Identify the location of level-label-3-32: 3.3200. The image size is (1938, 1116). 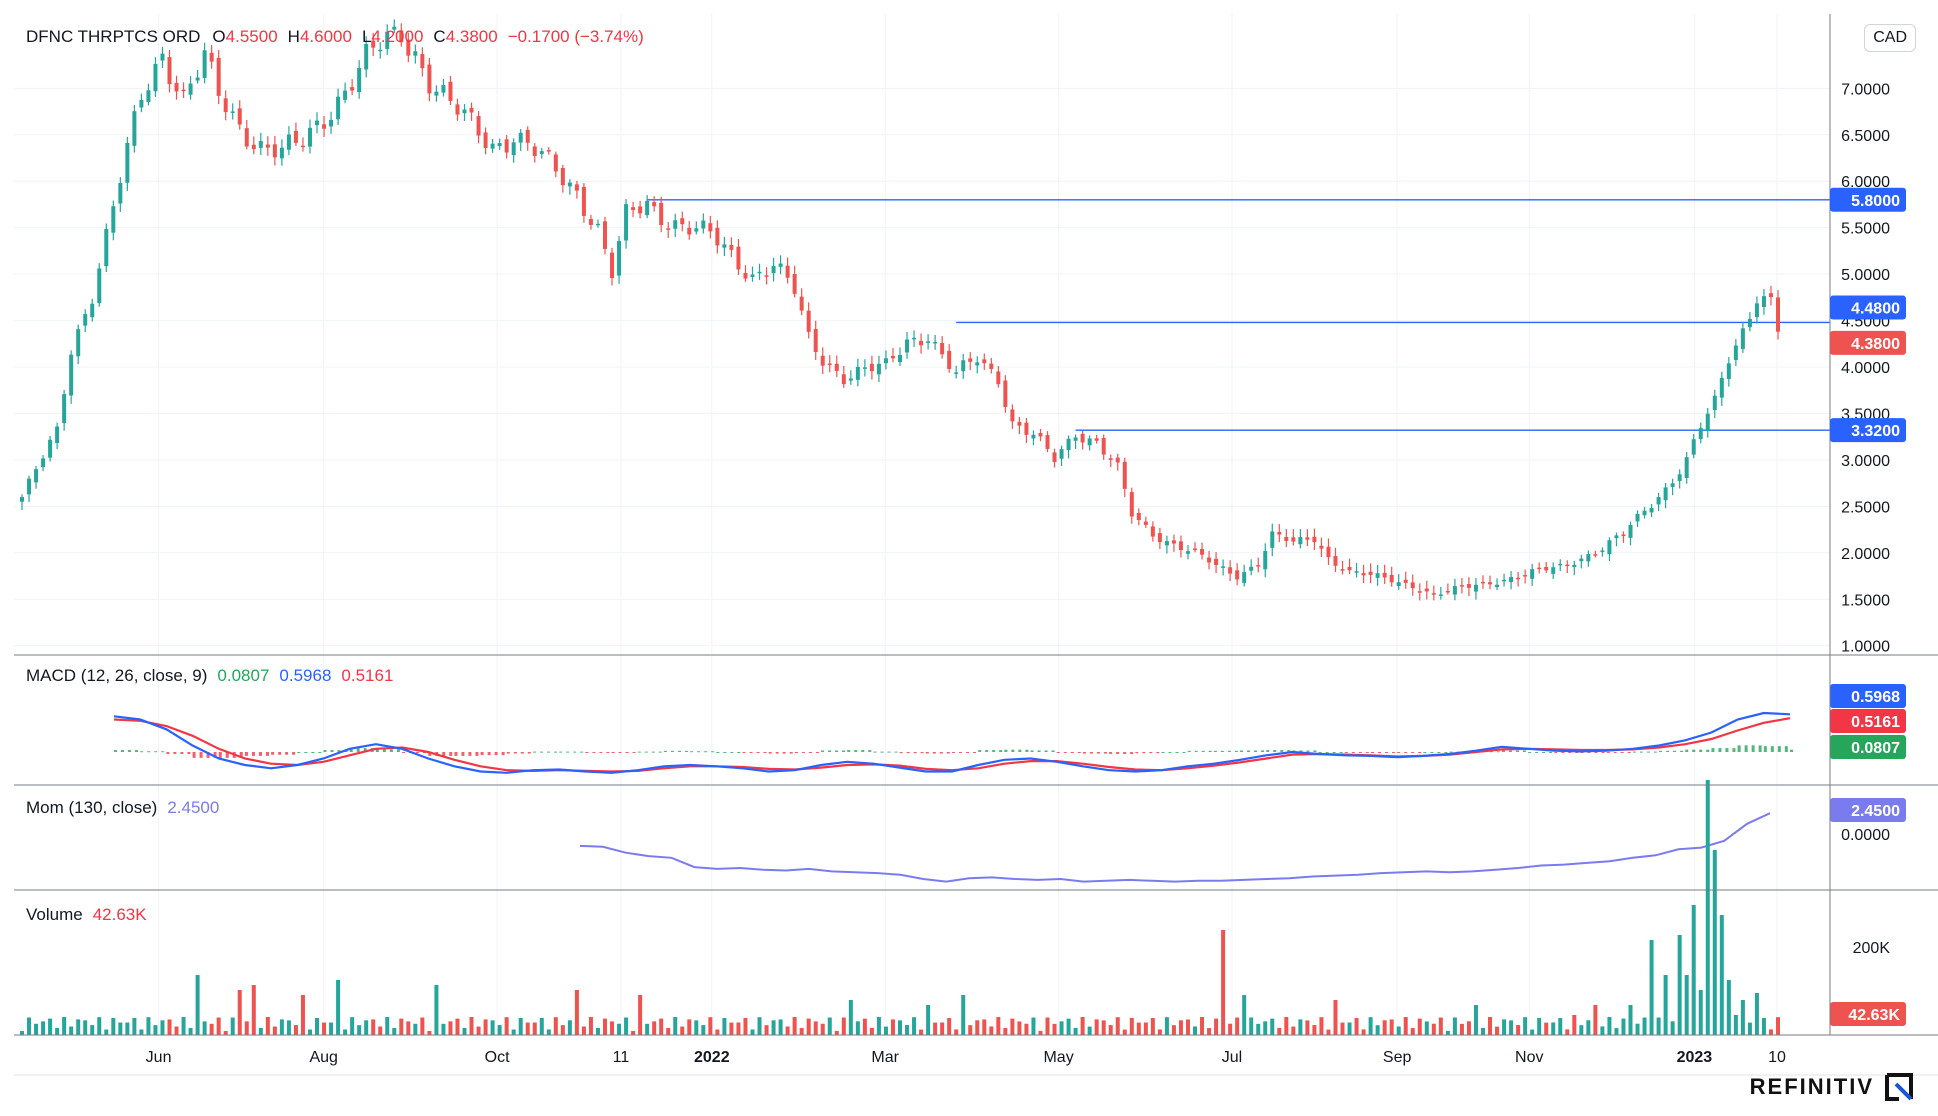
(1875, 431).